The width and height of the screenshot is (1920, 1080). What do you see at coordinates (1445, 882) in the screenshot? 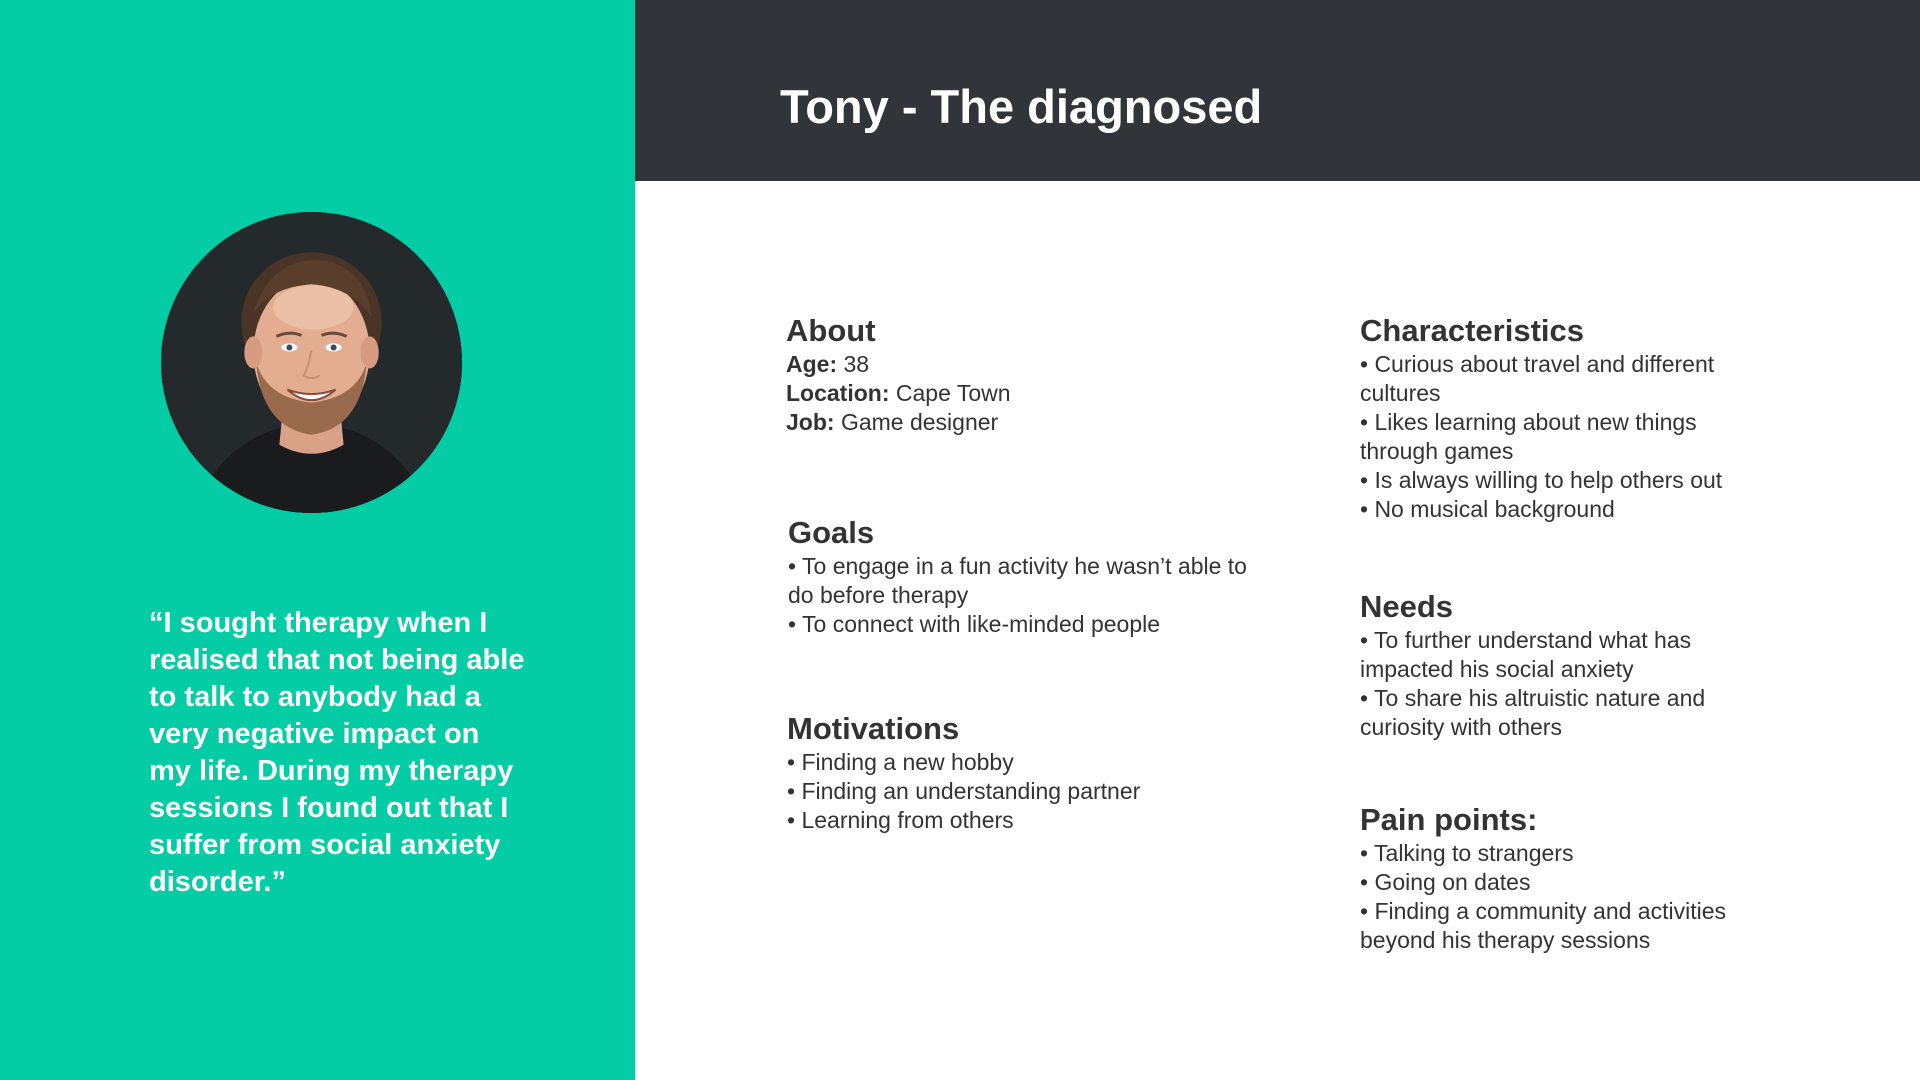
I see `list-item: • Going on dates` at bounding box center [1445, 882].